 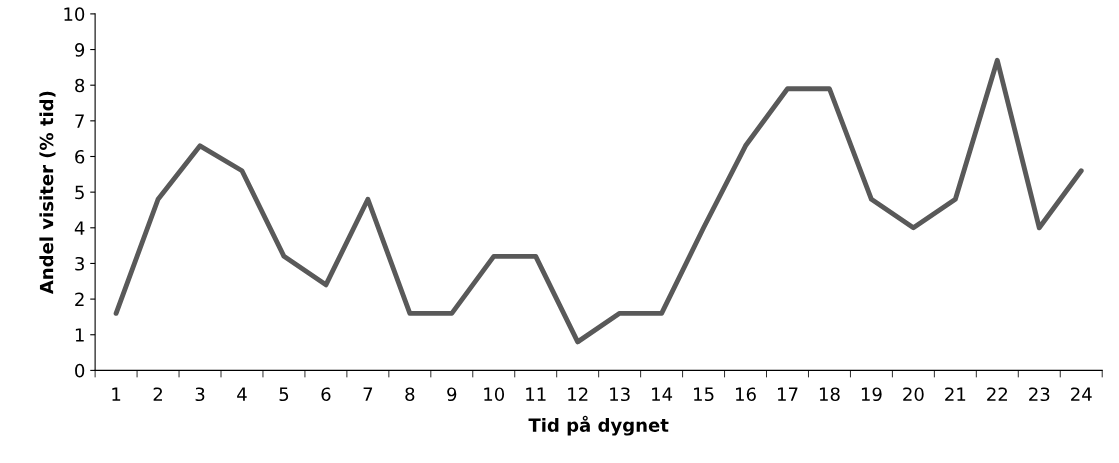 I want to click on x-tick-label: 19, so click(x=871, y=394).